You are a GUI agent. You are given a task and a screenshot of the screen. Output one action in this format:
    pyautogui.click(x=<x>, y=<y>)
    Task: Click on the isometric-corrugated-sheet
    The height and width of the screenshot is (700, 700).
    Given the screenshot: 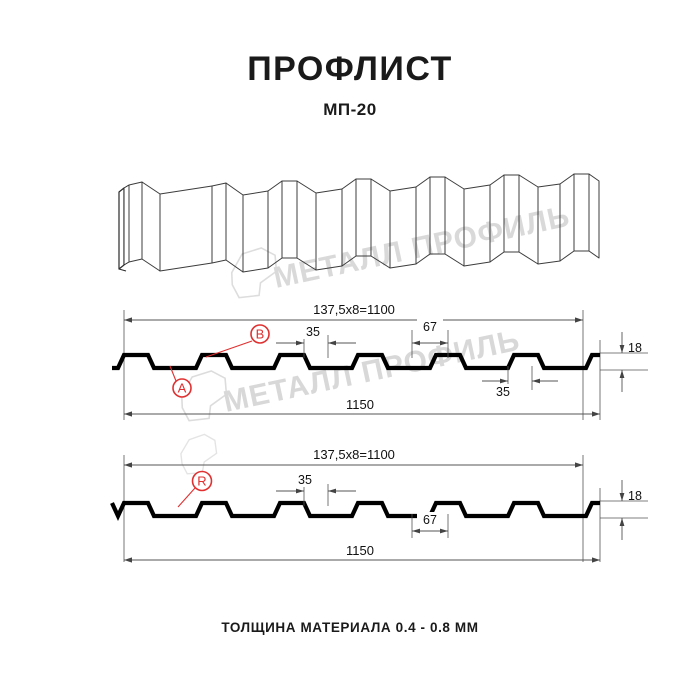 What is the action you would take?
    pyautogui.click(x=359, y=223)
    